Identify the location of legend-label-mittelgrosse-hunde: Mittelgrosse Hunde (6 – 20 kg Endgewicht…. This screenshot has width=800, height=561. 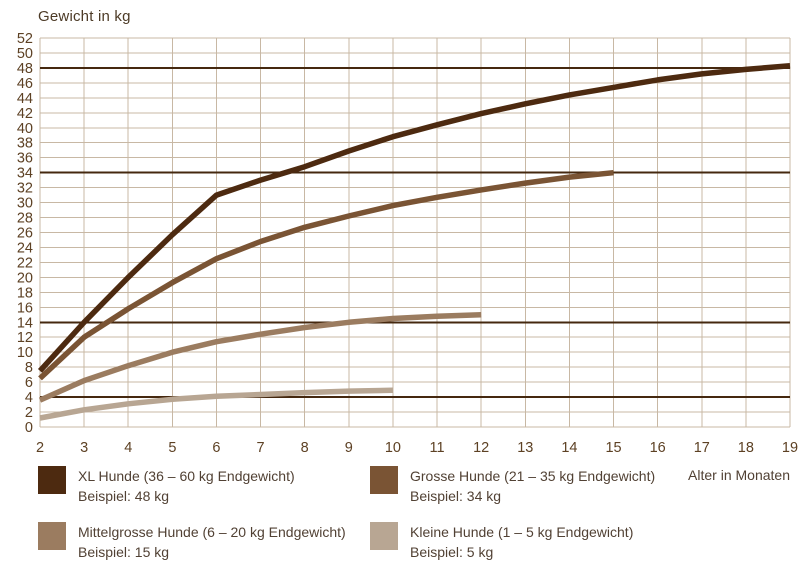
(212, 532).